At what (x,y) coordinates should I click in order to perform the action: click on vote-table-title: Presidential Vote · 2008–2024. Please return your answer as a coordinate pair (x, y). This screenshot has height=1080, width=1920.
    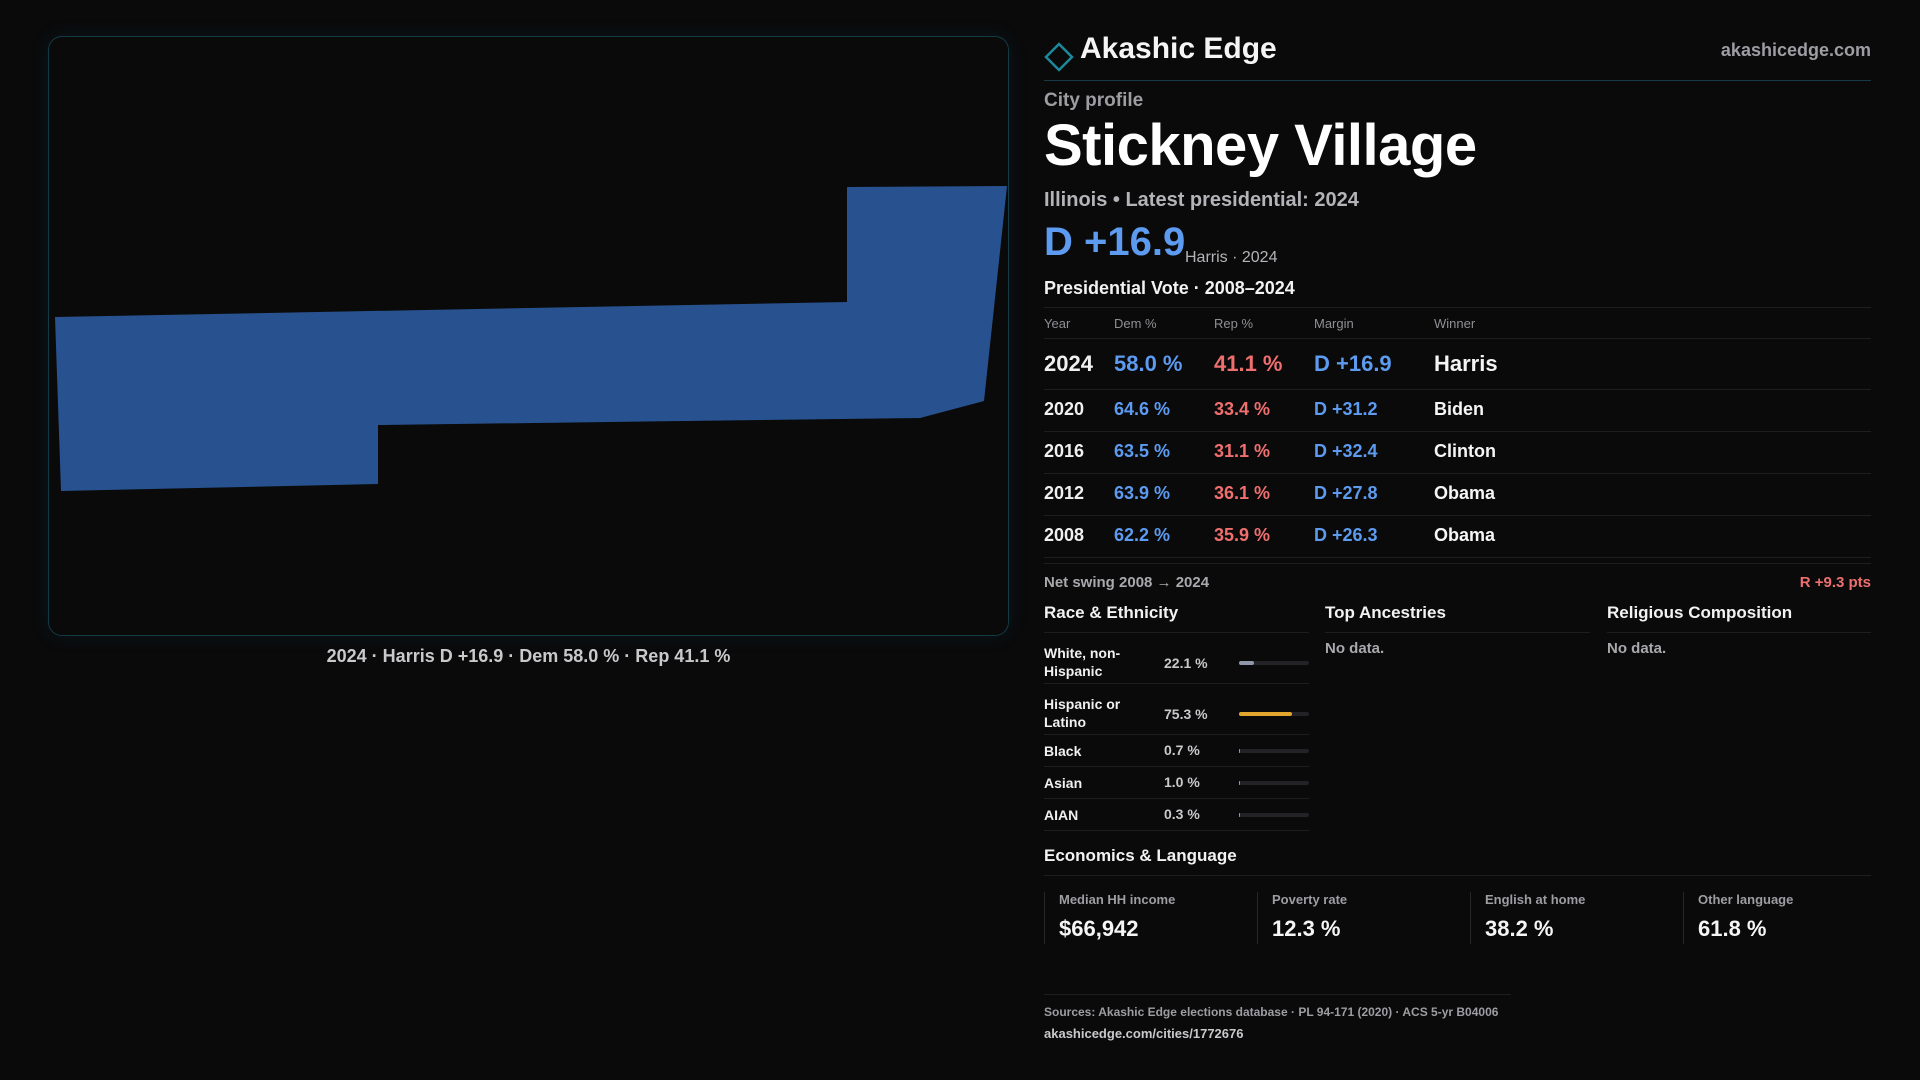
    Looking at the image, I should click on (1169, 288).